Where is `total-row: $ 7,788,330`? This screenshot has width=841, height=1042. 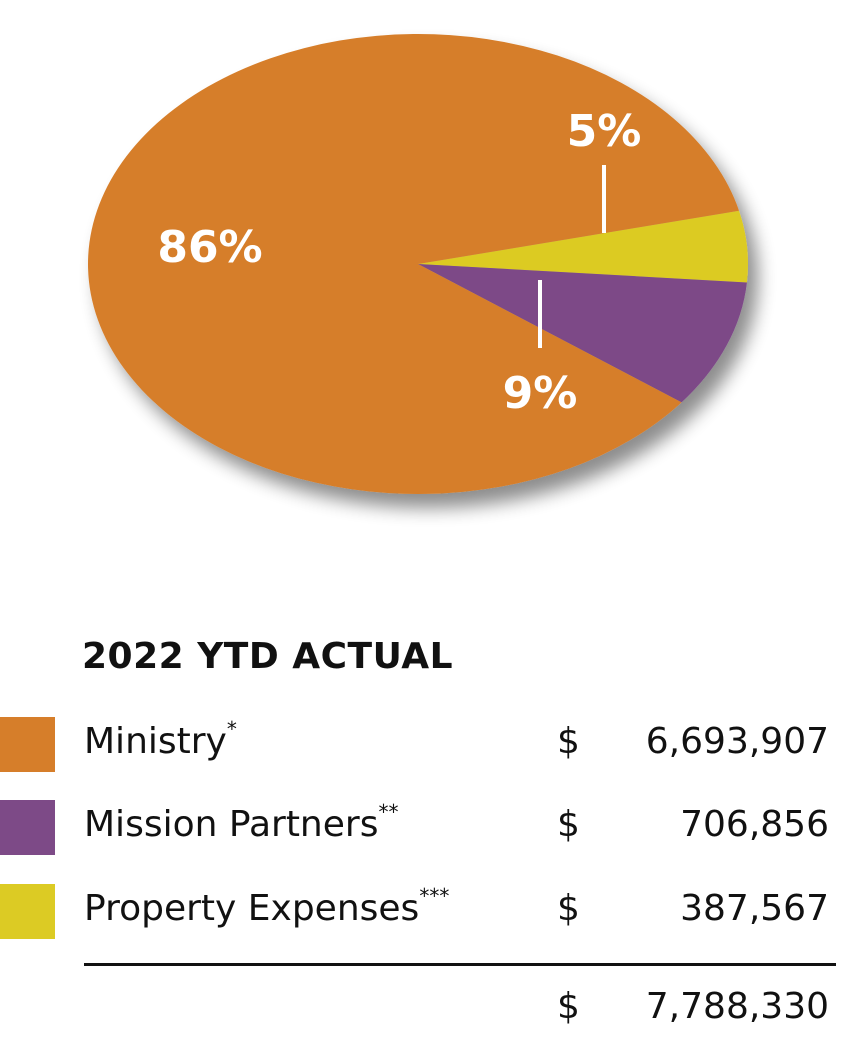
total-row: $ 7,788,330 is located at coordinates (420, 1012).